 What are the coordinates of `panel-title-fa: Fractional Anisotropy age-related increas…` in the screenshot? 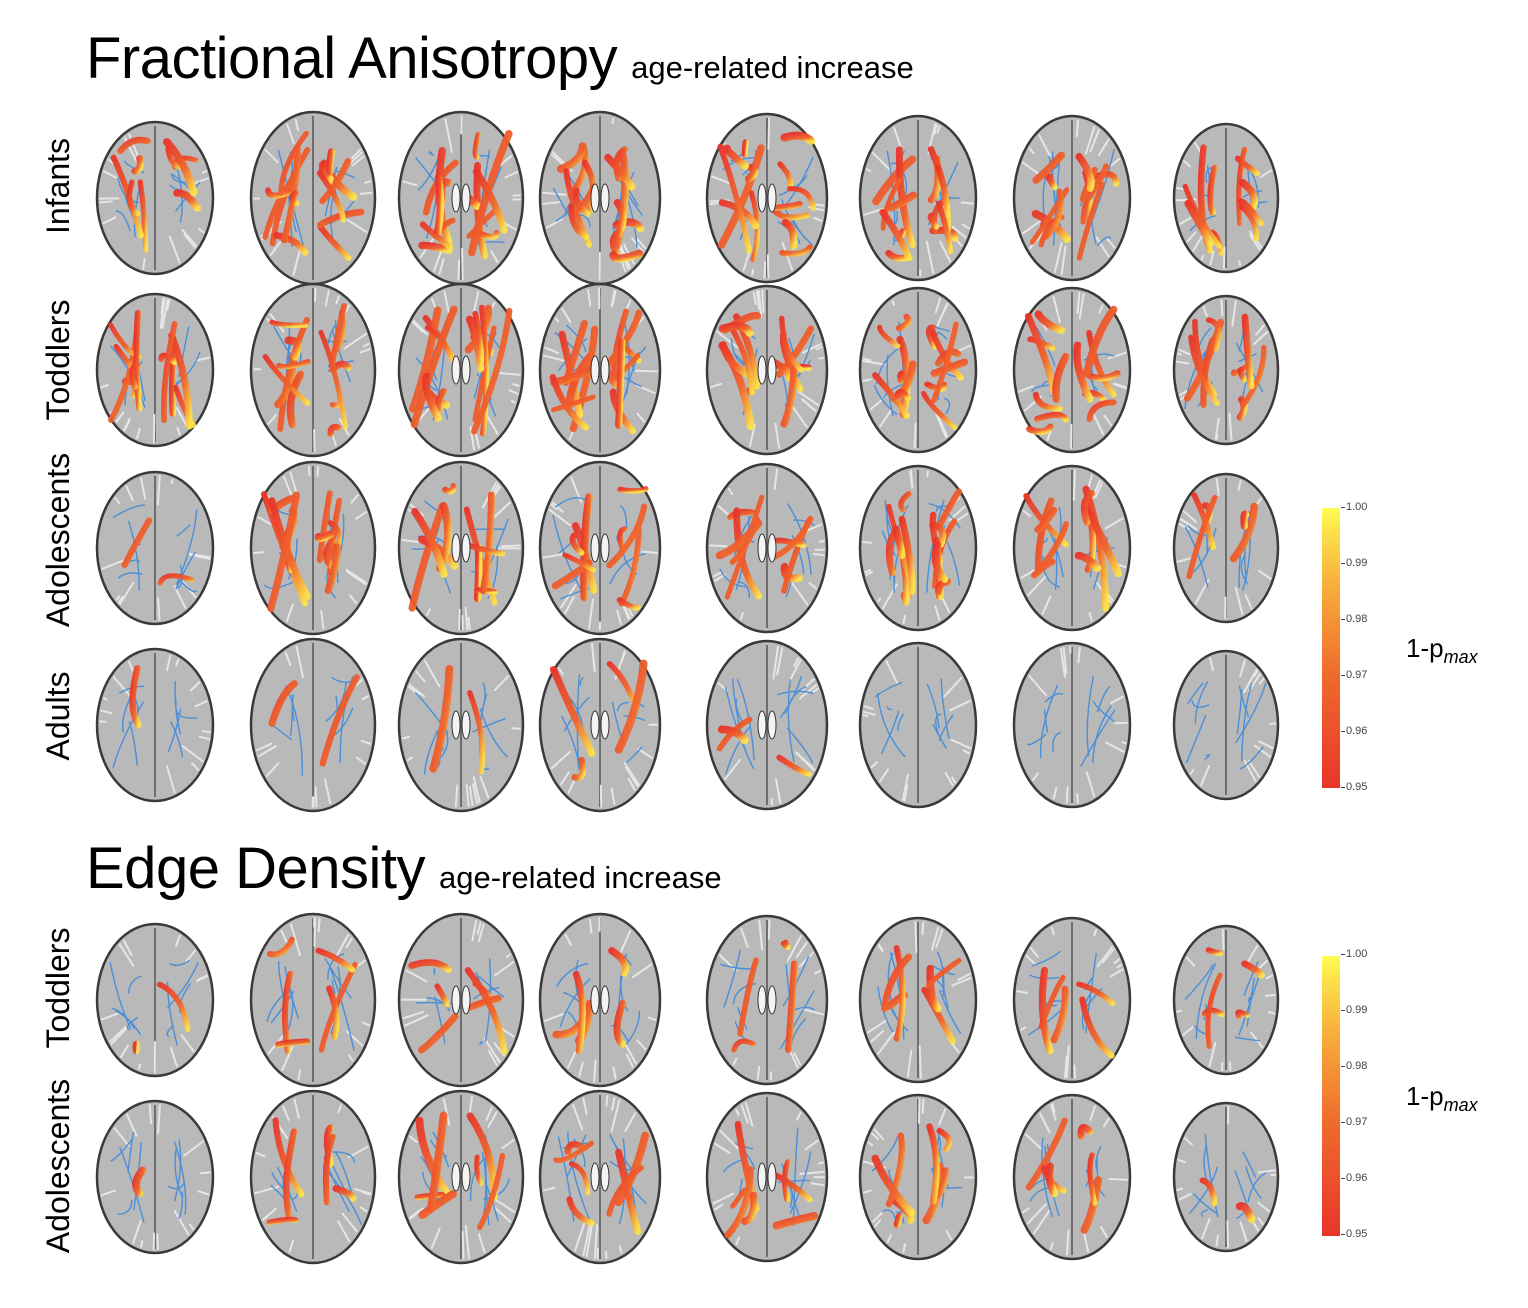 It's located at (500, 59).